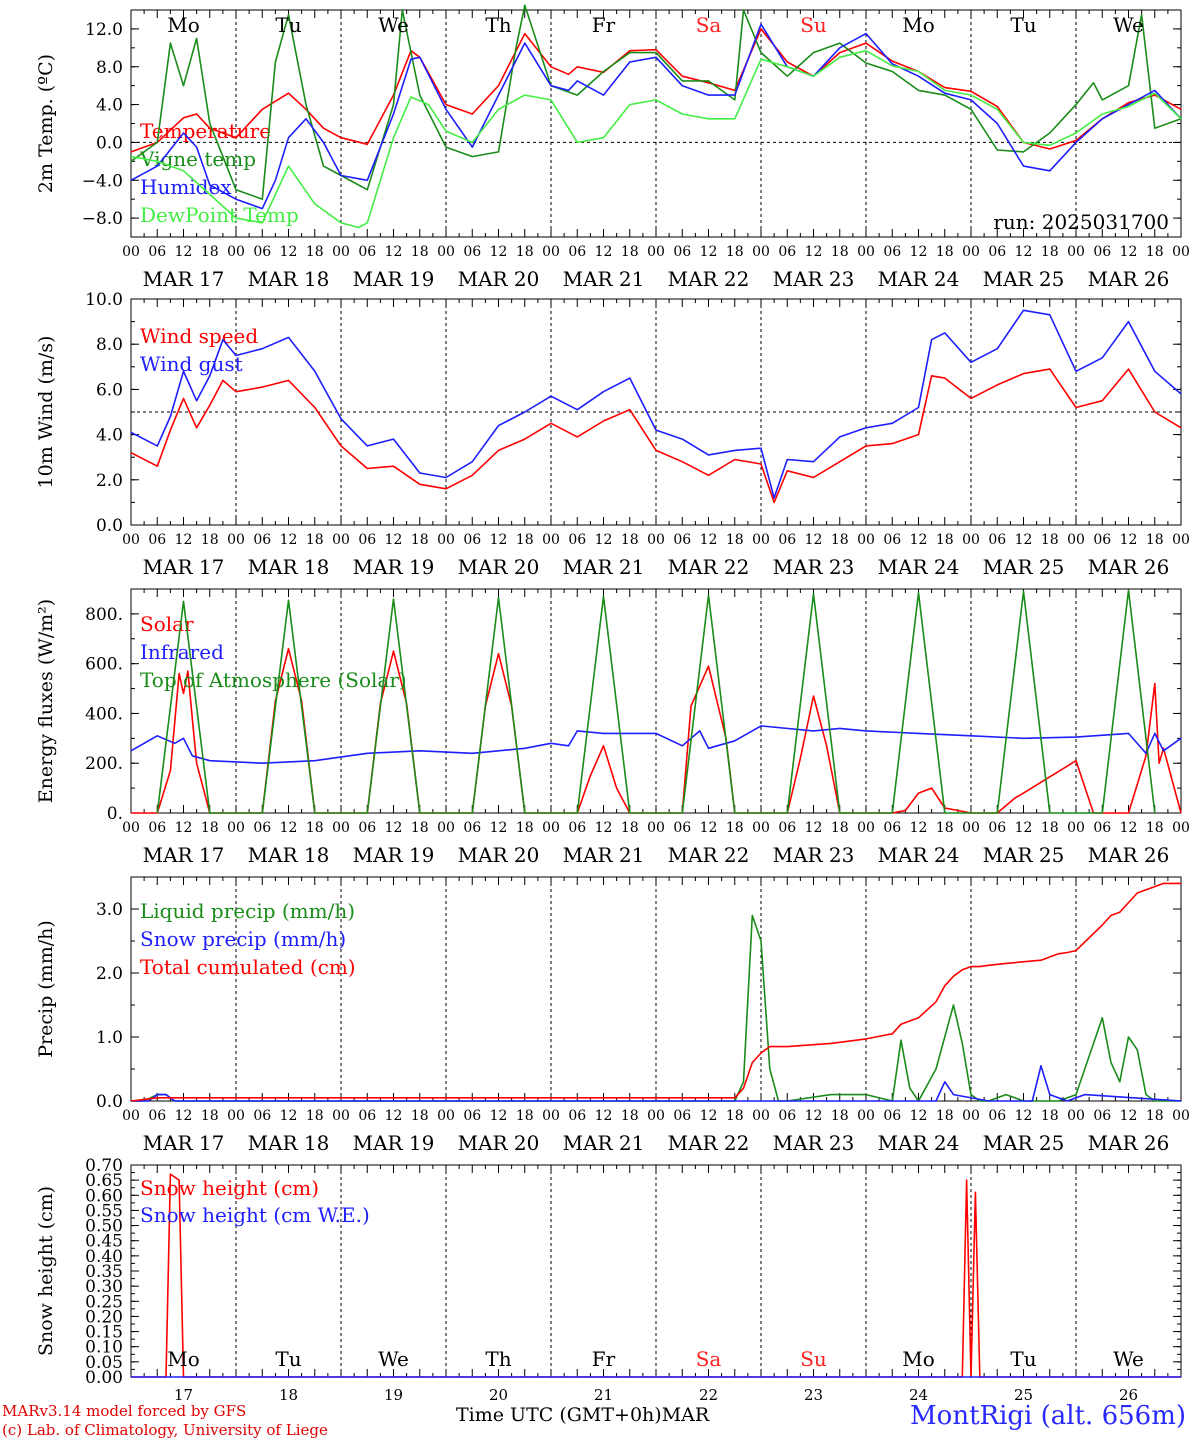 Image resolution: width=1194 pixels, height=1440 pixels. Describe the element at coordinates (656, 116) in the screenshot. I see `series-line-humidex` at that location.